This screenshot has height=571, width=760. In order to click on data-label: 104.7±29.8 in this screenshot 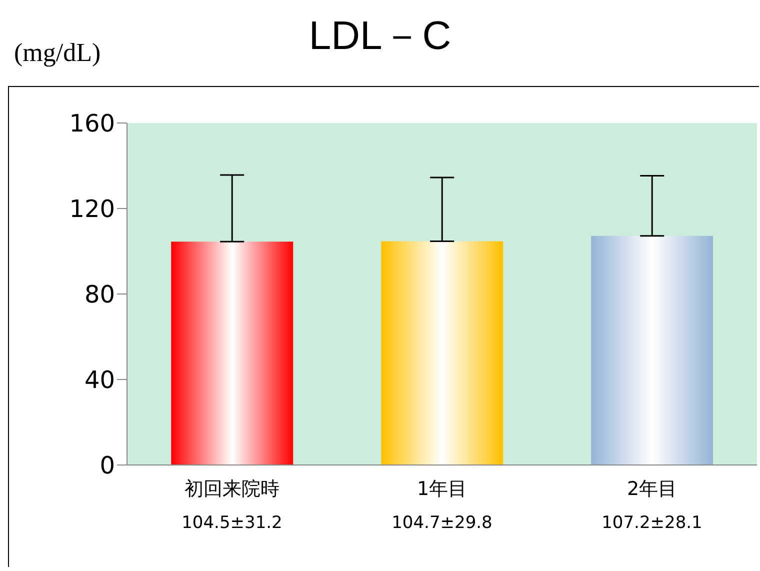, I will do `click(442, 523)`.